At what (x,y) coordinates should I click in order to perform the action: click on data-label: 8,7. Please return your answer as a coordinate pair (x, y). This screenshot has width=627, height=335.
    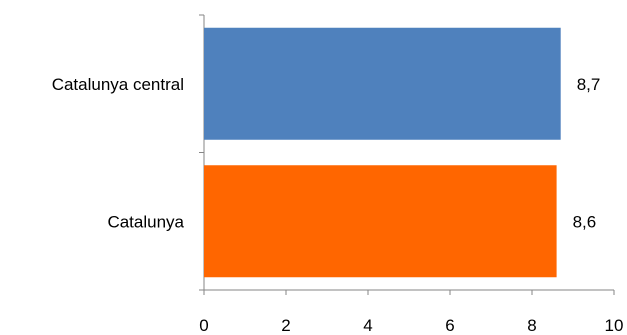
    Looking at the image, I should click on (589, 84).